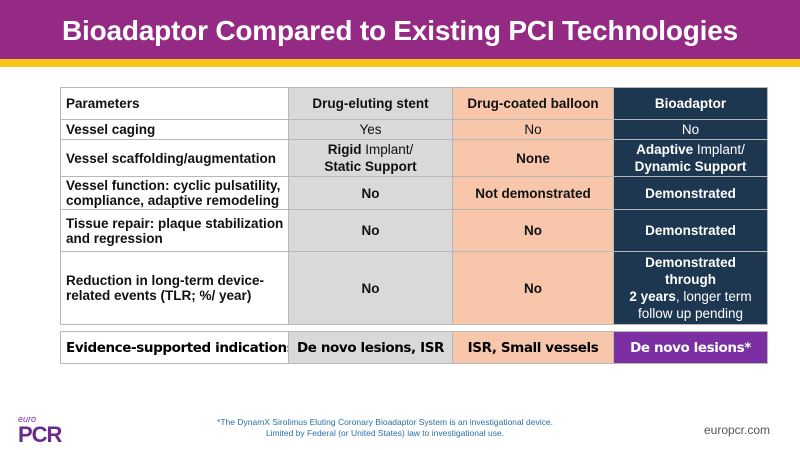 The image size is (800, 450). What do you see at coordinates (174, 158) in the screenshot?
I see `row-param: Vessel scaffolding/augmentation` at bounding box center [174, 158].